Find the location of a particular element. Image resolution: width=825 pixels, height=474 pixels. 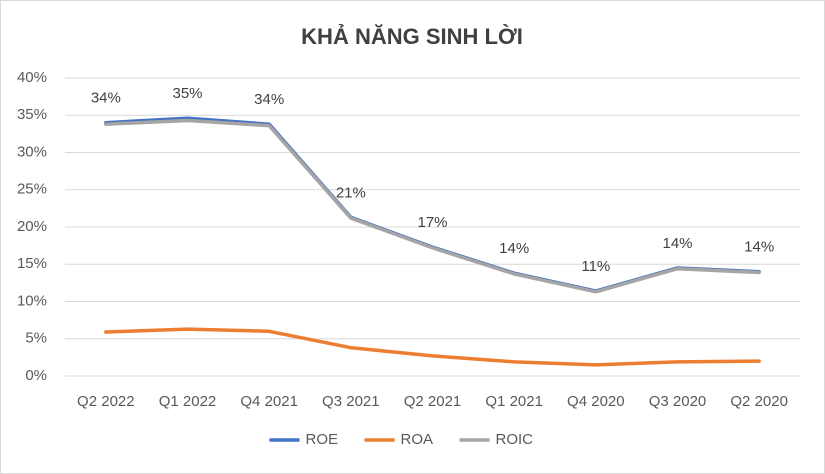

y-tick-label: 5% is located at coordinates (36, 338).